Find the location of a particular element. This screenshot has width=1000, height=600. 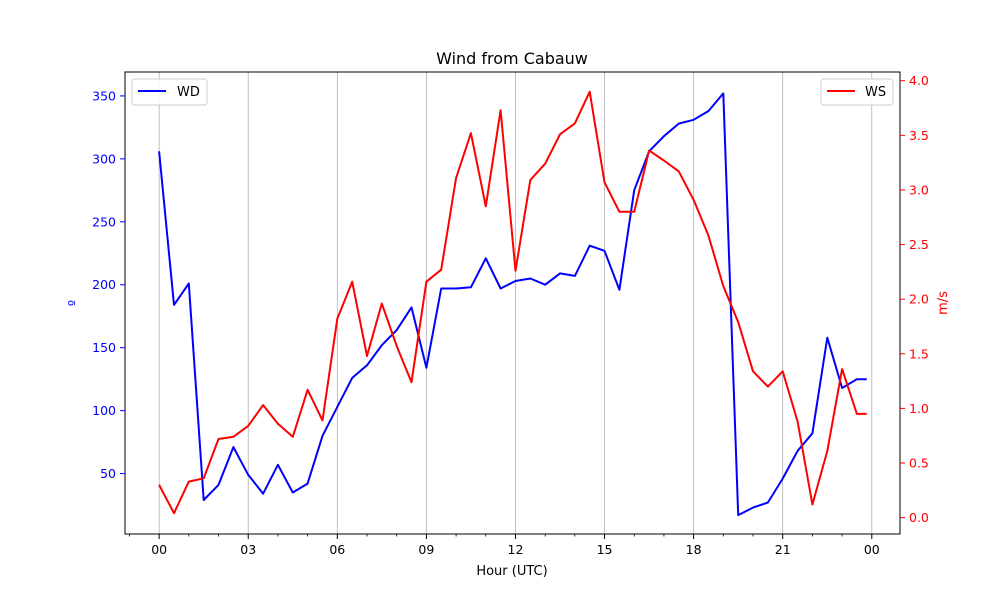

y-axis-left-title: º is located at coordinates (74, 303).